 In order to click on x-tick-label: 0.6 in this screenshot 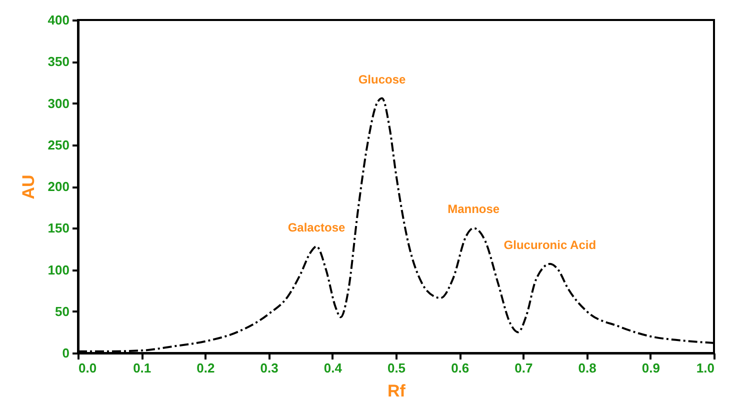, I will do `click(460, 368)`.